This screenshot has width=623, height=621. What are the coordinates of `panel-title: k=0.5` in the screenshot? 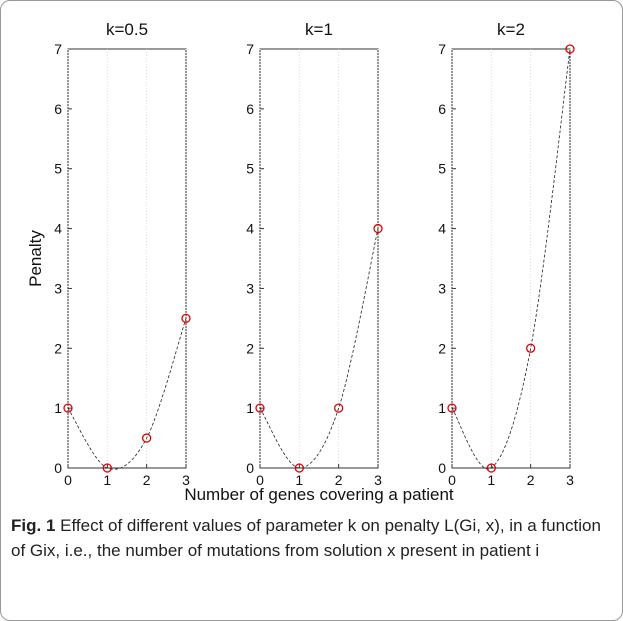 It's located at (127, 29).